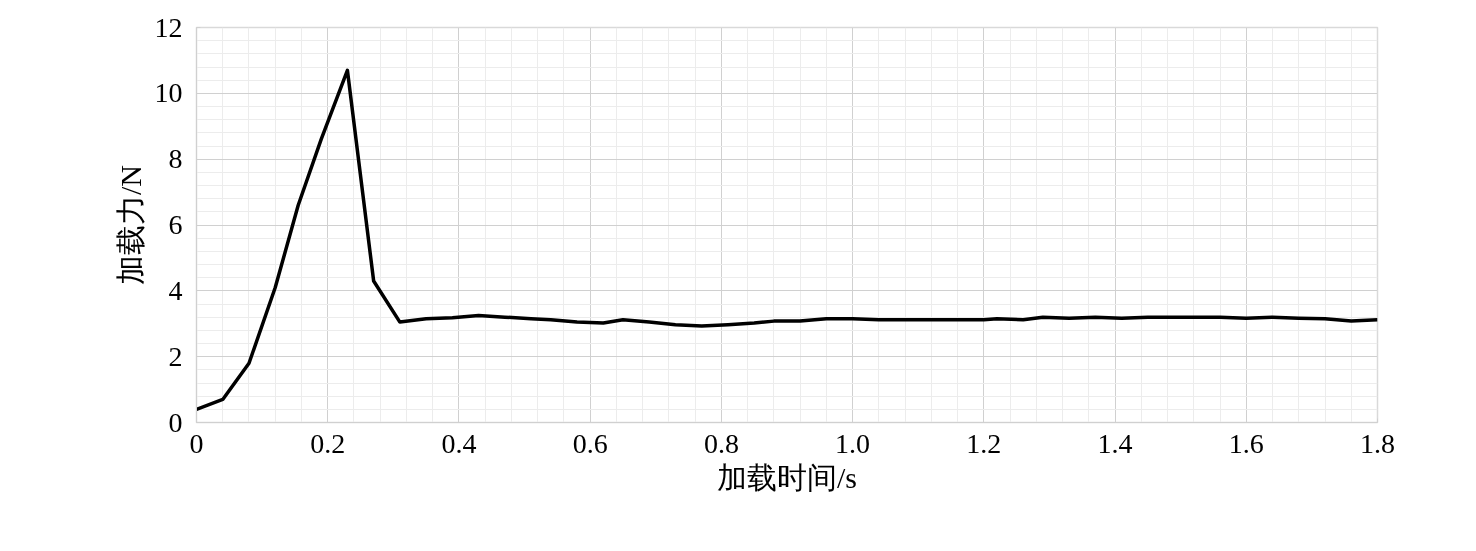 The height and width of the screenshot is (551, 1476). What do you see at coordinates (130, 225) in the screenshot?
I see `y-axis-title: 加载力/N` at bounding box center [130, 225].